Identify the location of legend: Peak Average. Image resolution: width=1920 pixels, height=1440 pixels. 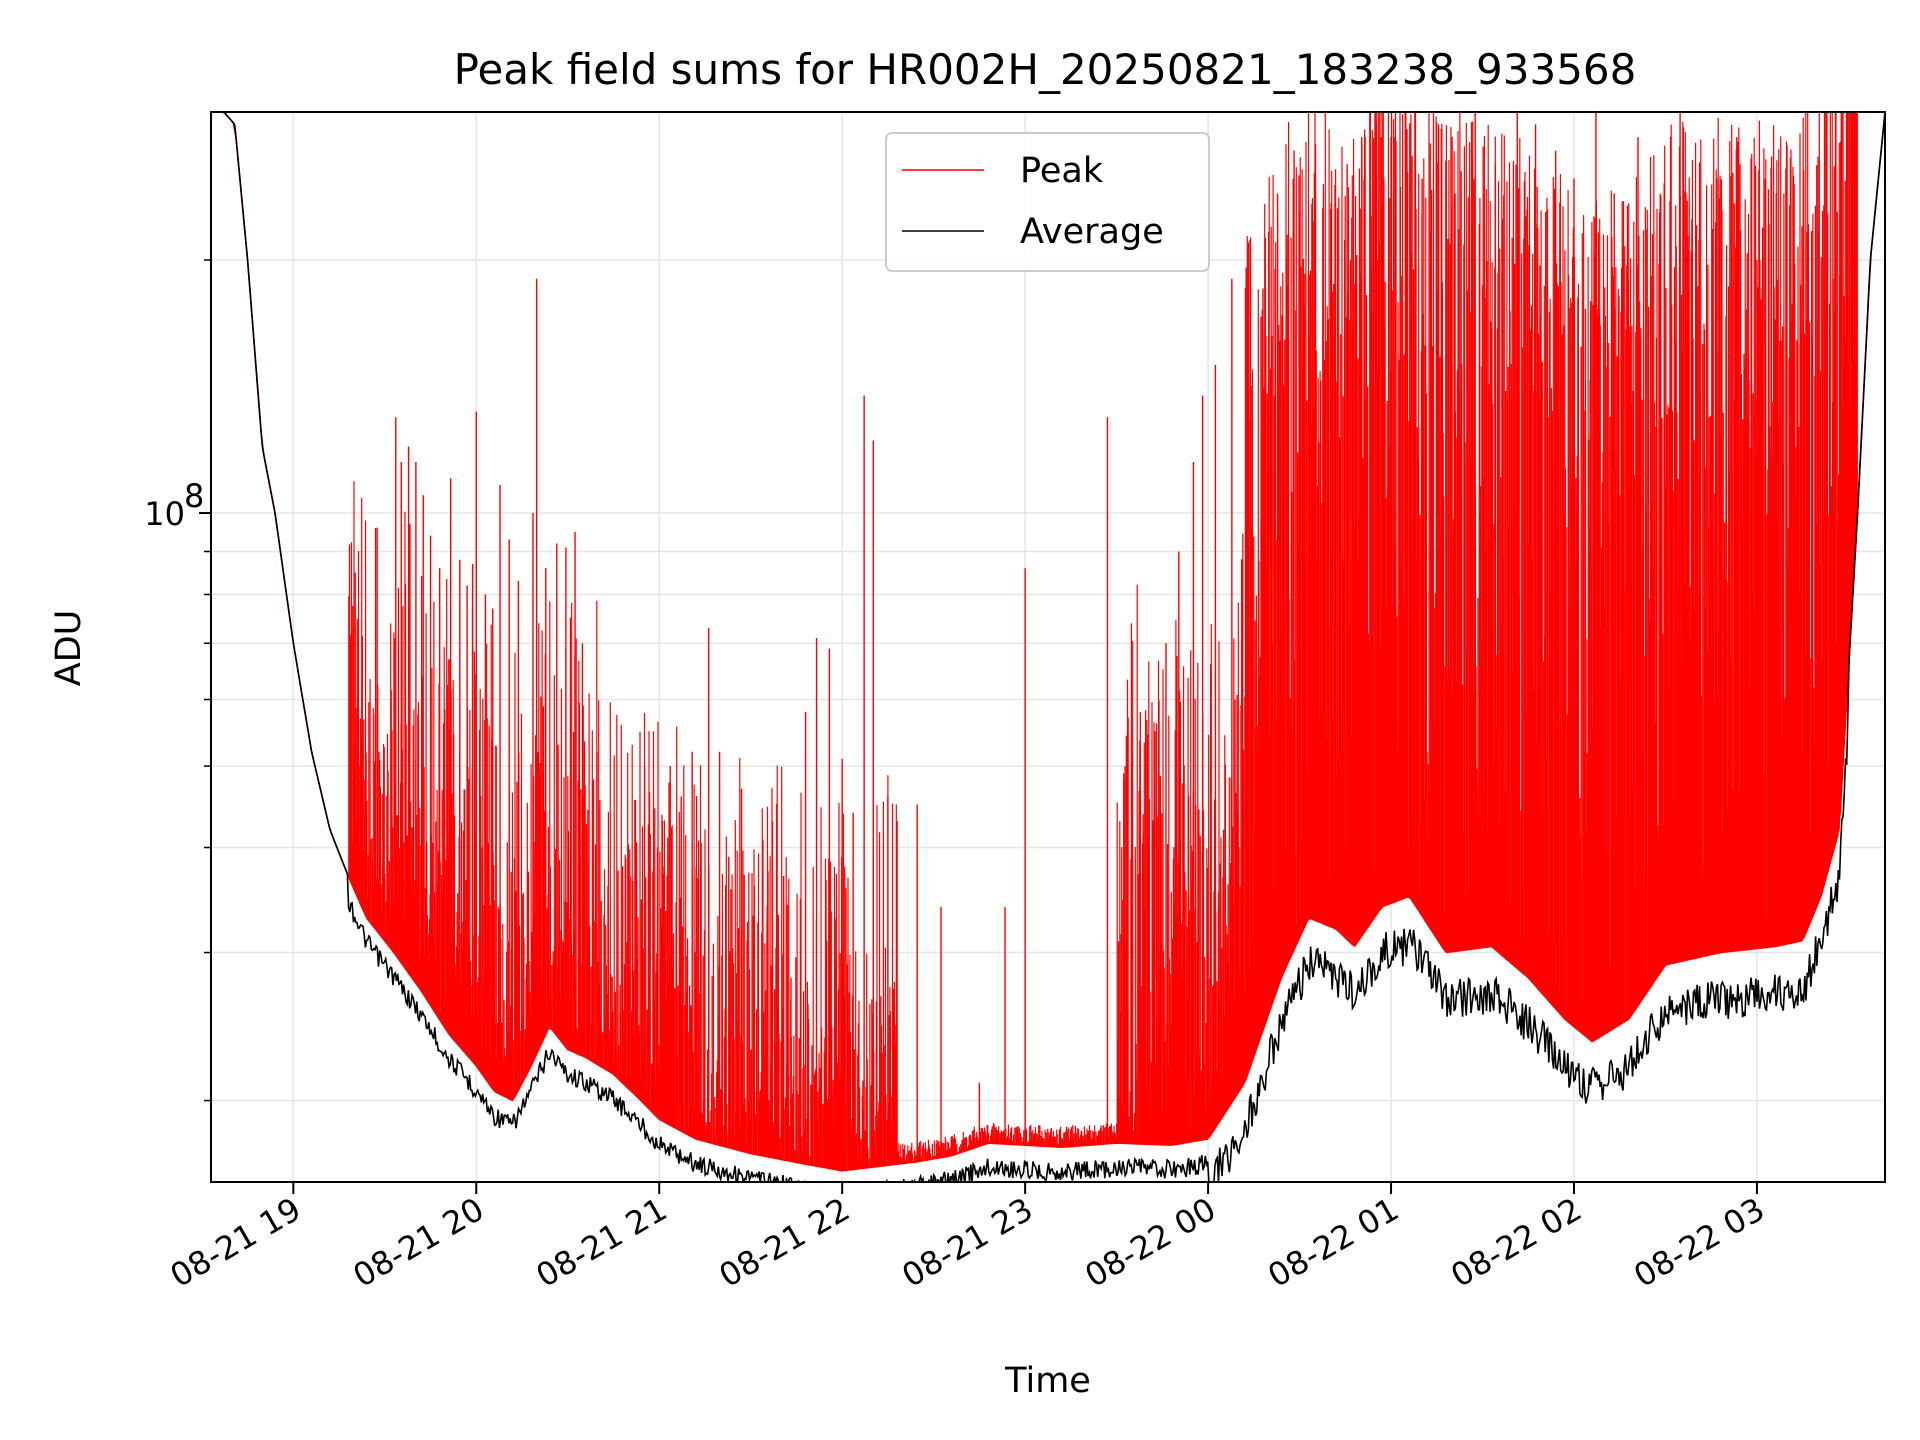
(1047, 202).